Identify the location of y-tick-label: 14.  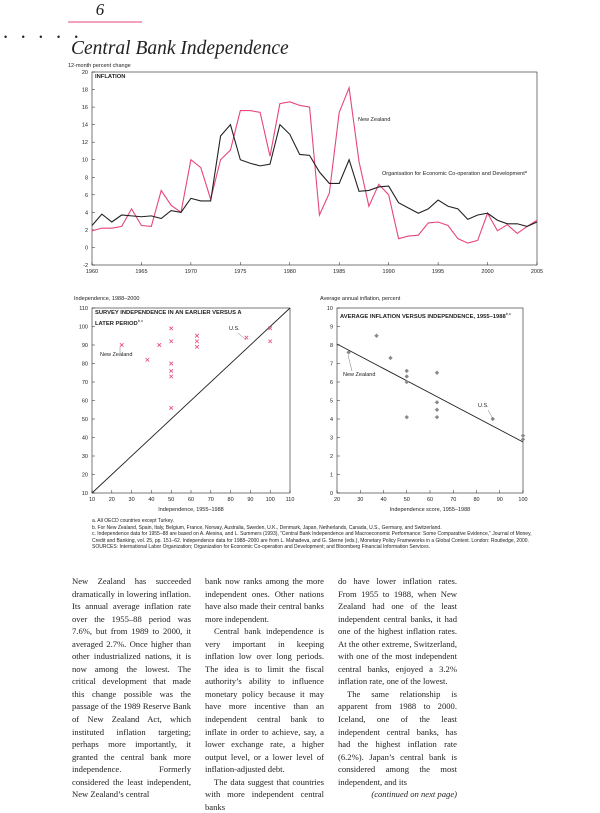
(85, 126).